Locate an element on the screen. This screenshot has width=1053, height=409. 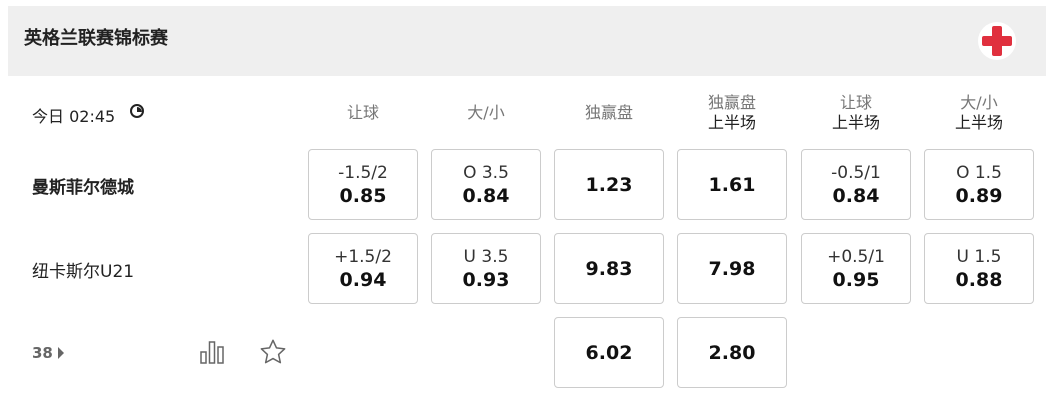
odds-button: +0.5/1 0.95 is located at coordinates (856, 268).